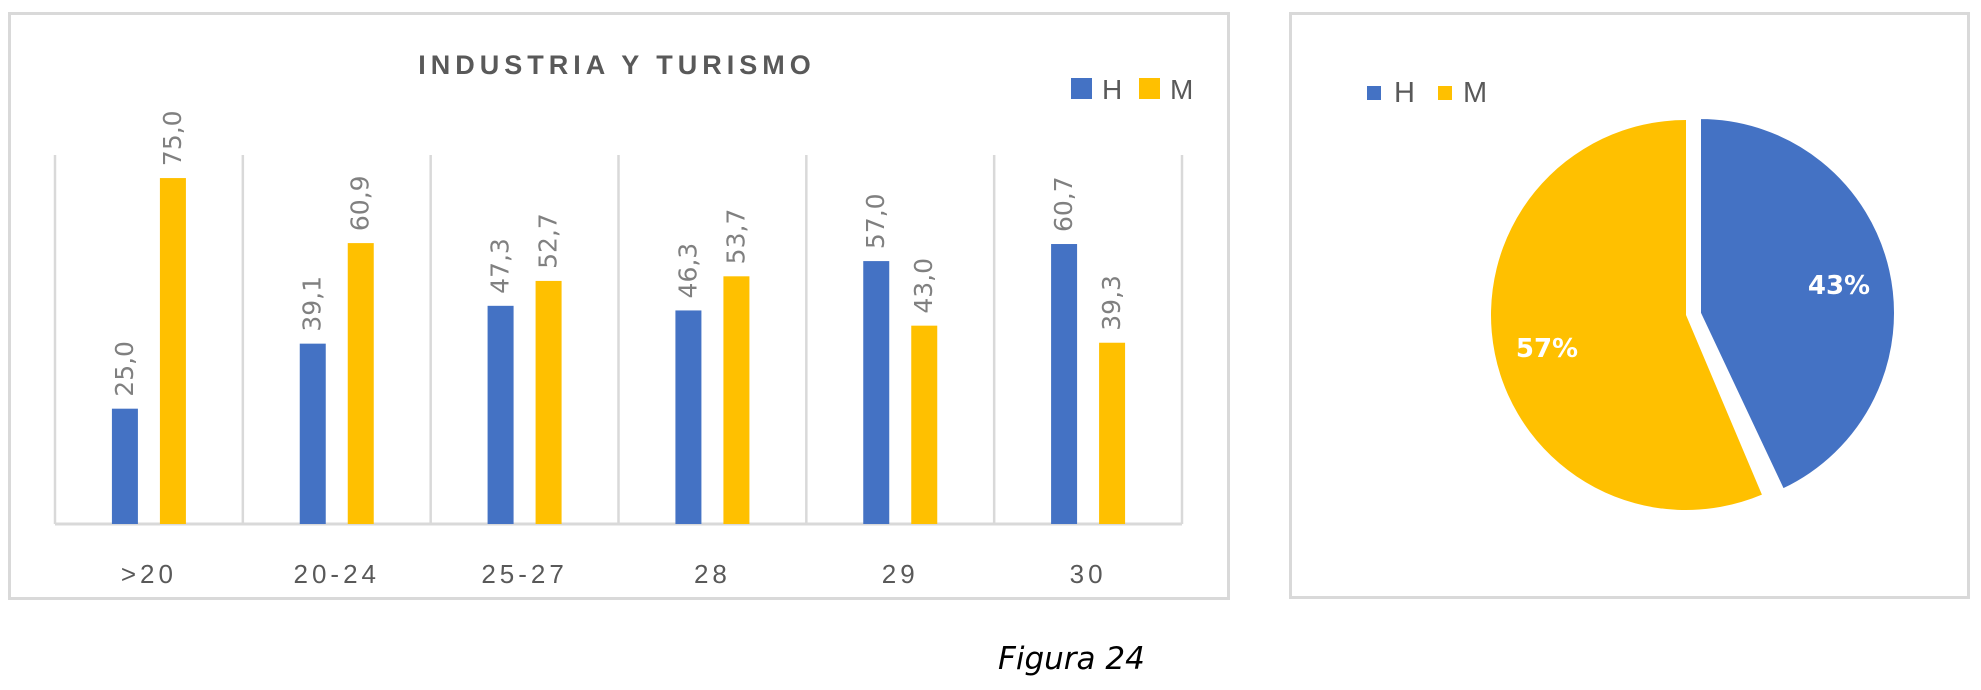  I want to click on data-label: 52,7, so click(548, 241).